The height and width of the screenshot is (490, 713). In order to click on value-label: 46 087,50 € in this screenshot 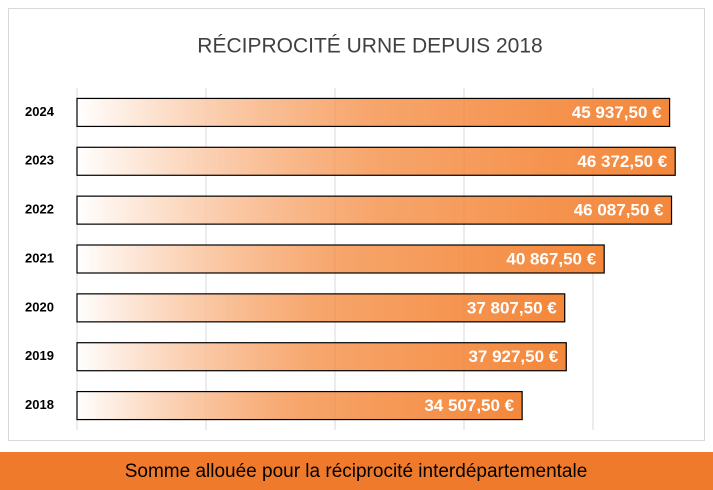, I will do `click(619, 210)`.